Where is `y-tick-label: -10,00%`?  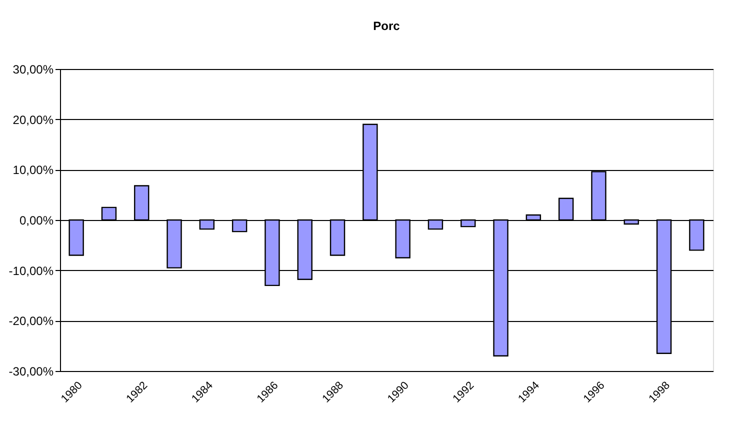 y-tick-label: -10,00% is located at coordinates (31, 271).